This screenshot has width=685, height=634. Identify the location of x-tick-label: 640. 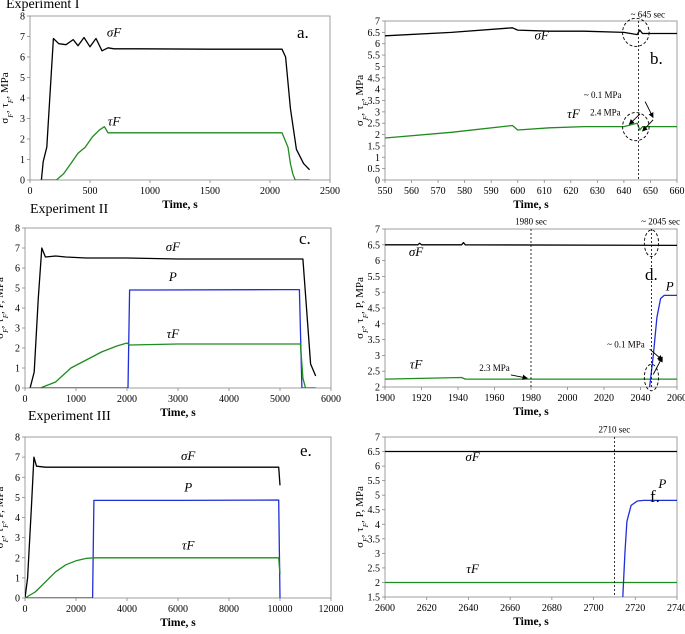
(623, 191).